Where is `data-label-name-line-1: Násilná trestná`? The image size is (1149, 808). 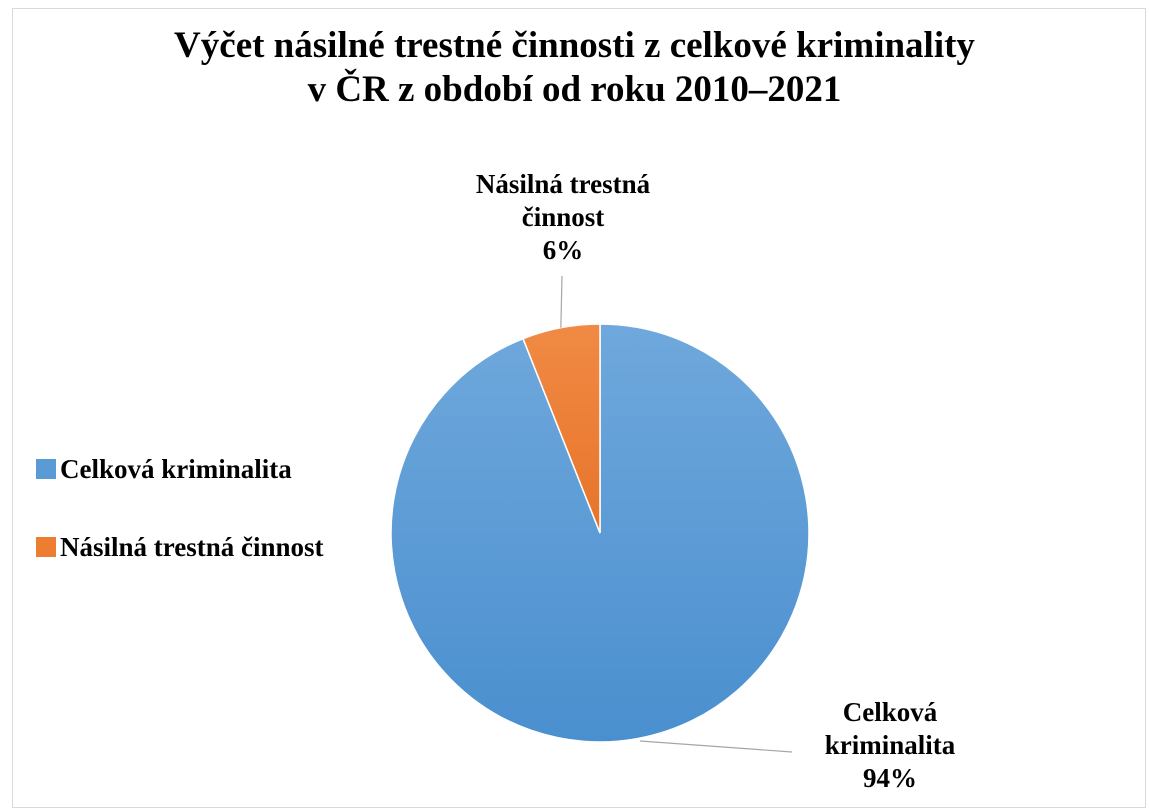 data-label-name-line-1: Násilná trestná is located at coordinates (563, 184).